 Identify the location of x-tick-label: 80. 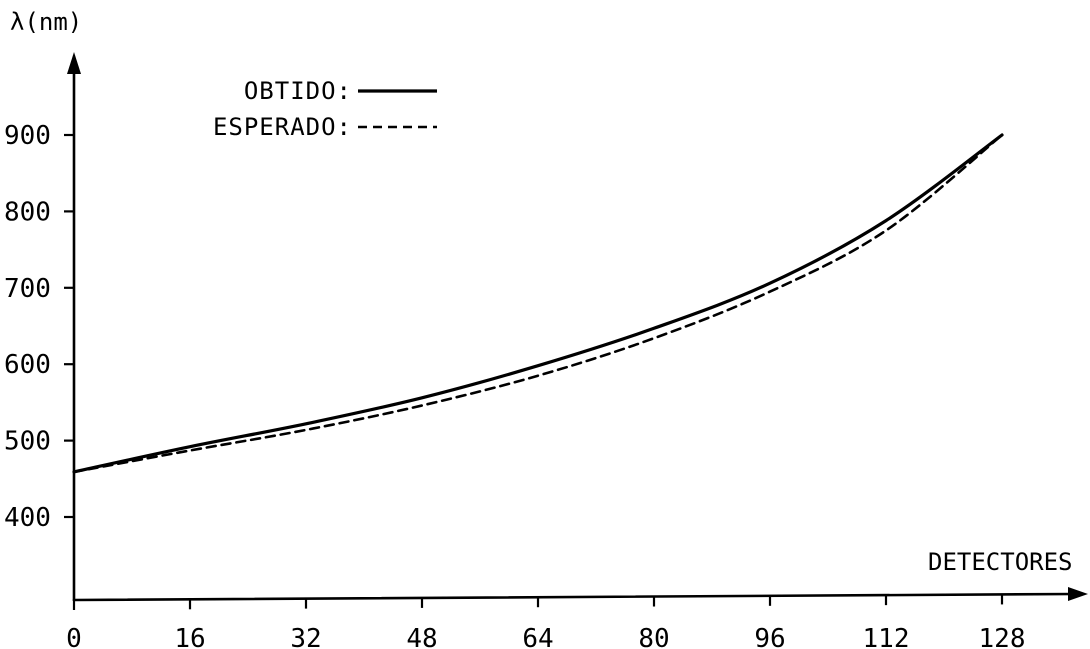
(653, 636).